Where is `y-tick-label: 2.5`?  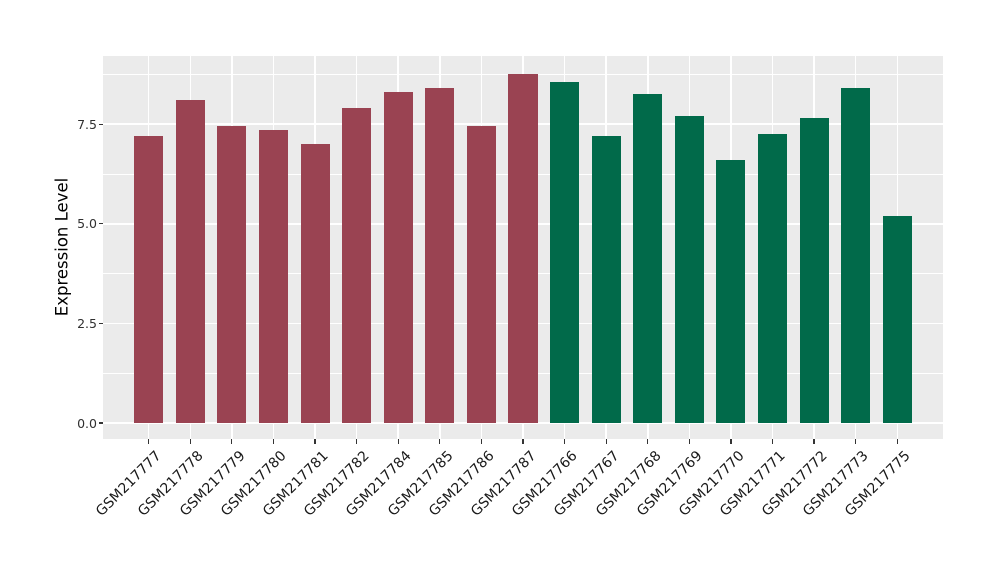
y-tick-label: 2.5 is located at coordinates (87, 323).